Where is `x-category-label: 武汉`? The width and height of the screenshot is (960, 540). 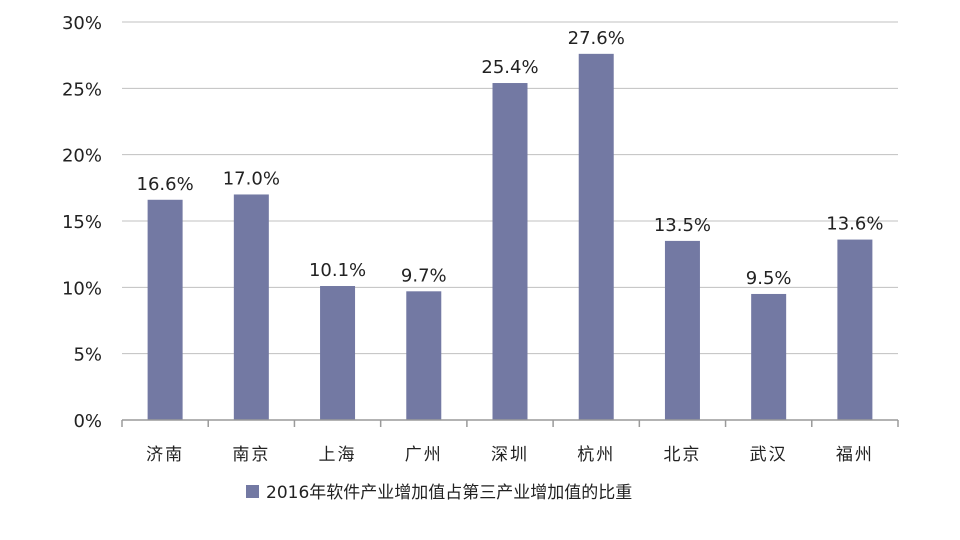
x-category-label: 武汉 is located at coordinates (769, 455).